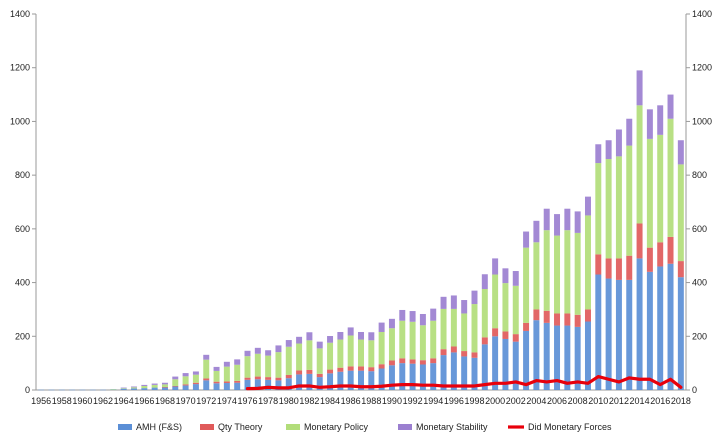  What do you see at coordinates (670, 177) in the screenshot?
I see `bar-monetary-policy-2017` at bounding box center [670, 177].